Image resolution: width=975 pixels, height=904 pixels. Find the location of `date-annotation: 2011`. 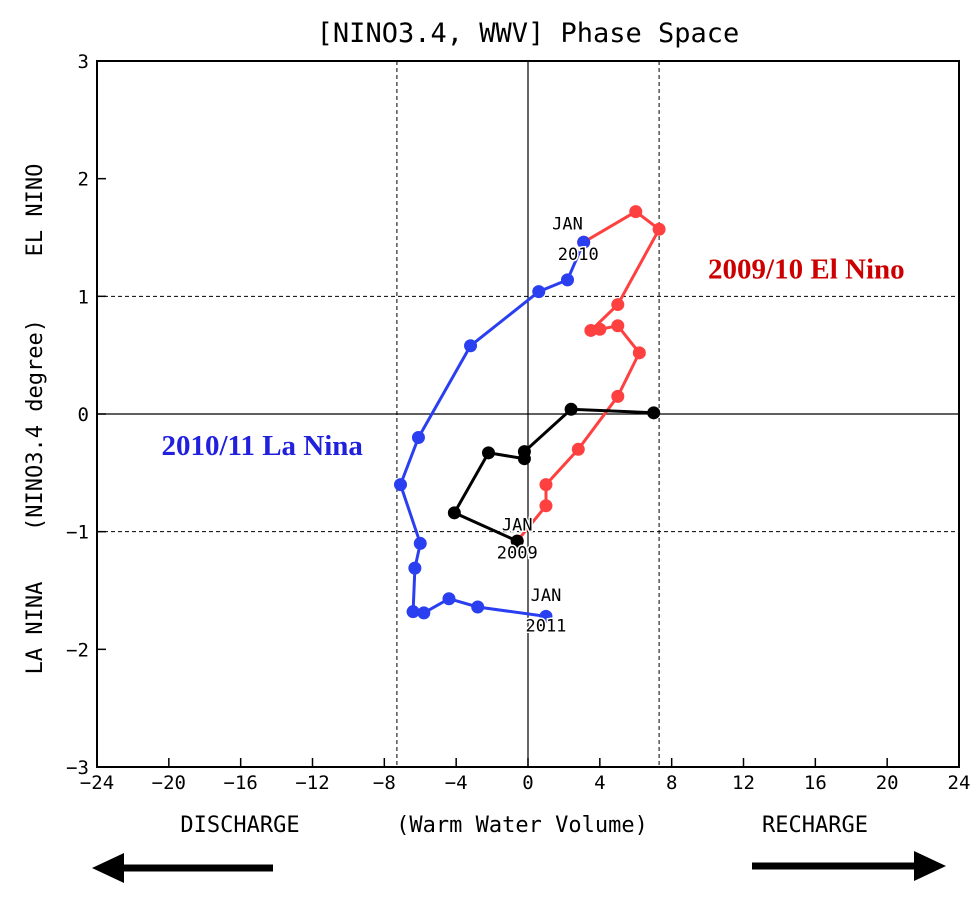

date-annotation: 2011 is located at coordinates (545, 627).